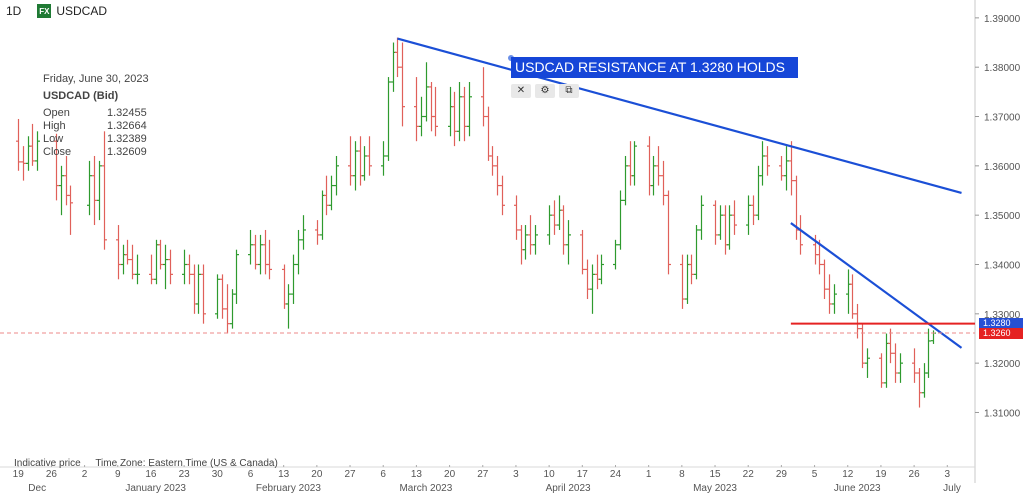 Image resolution: width=1024 pixels, height=493 pixels. I want to click on annotation-label: USDCAD RESISTANCE AT 1.3280 HOLDS, so click(654, 67).